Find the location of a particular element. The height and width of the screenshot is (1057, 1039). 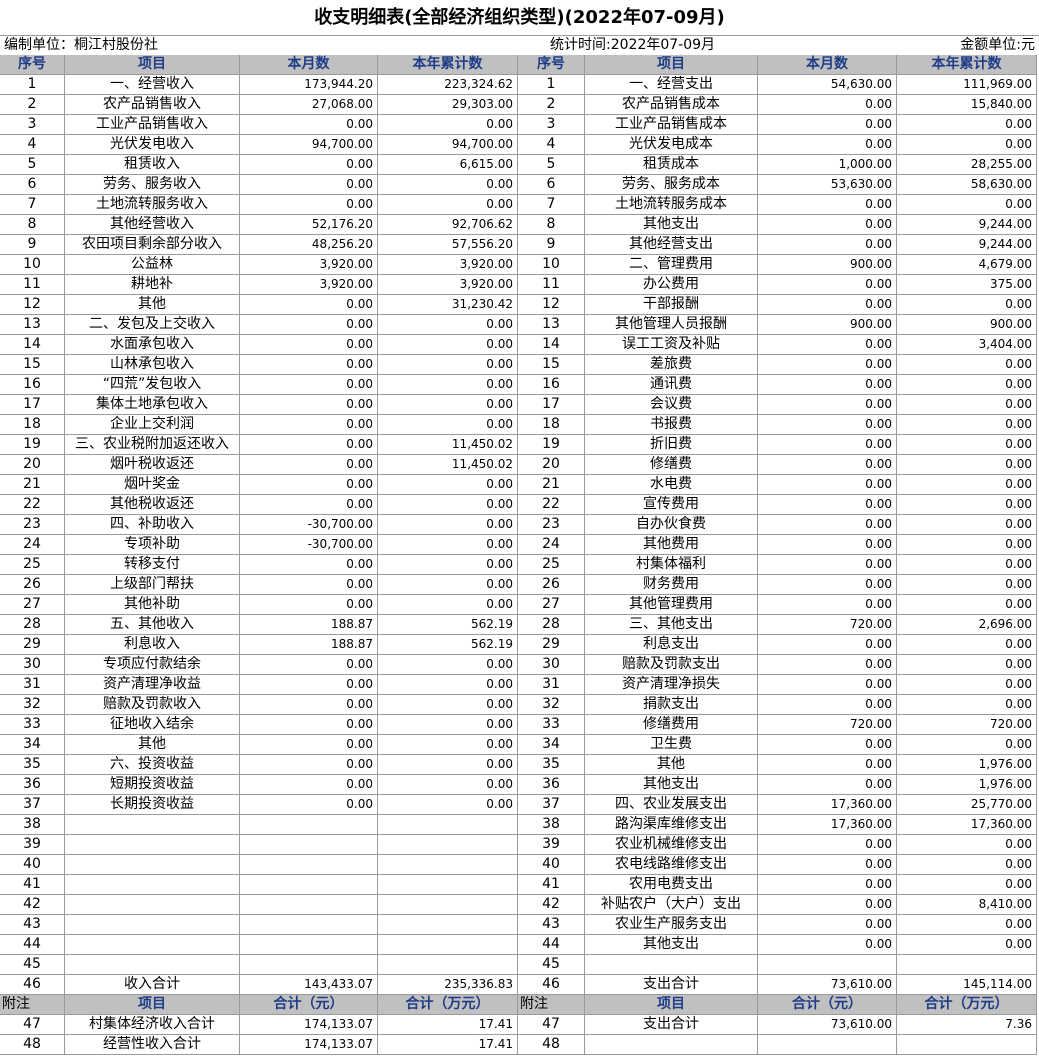

row-index: 4 is located at coordinates (551, 145).